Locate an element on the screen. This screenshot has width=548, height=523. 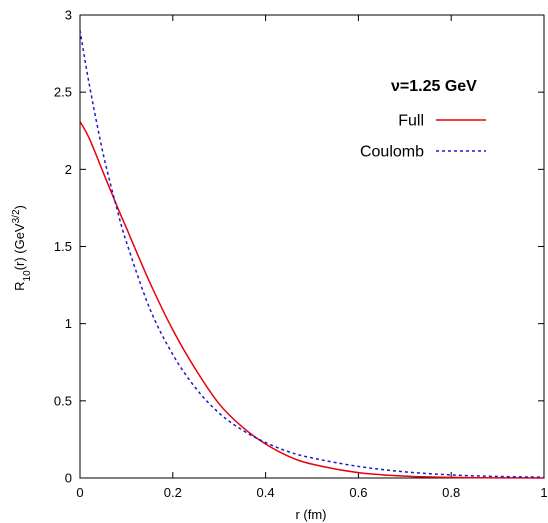
y-tick-label: 2 is located at coordinates (68, 169).